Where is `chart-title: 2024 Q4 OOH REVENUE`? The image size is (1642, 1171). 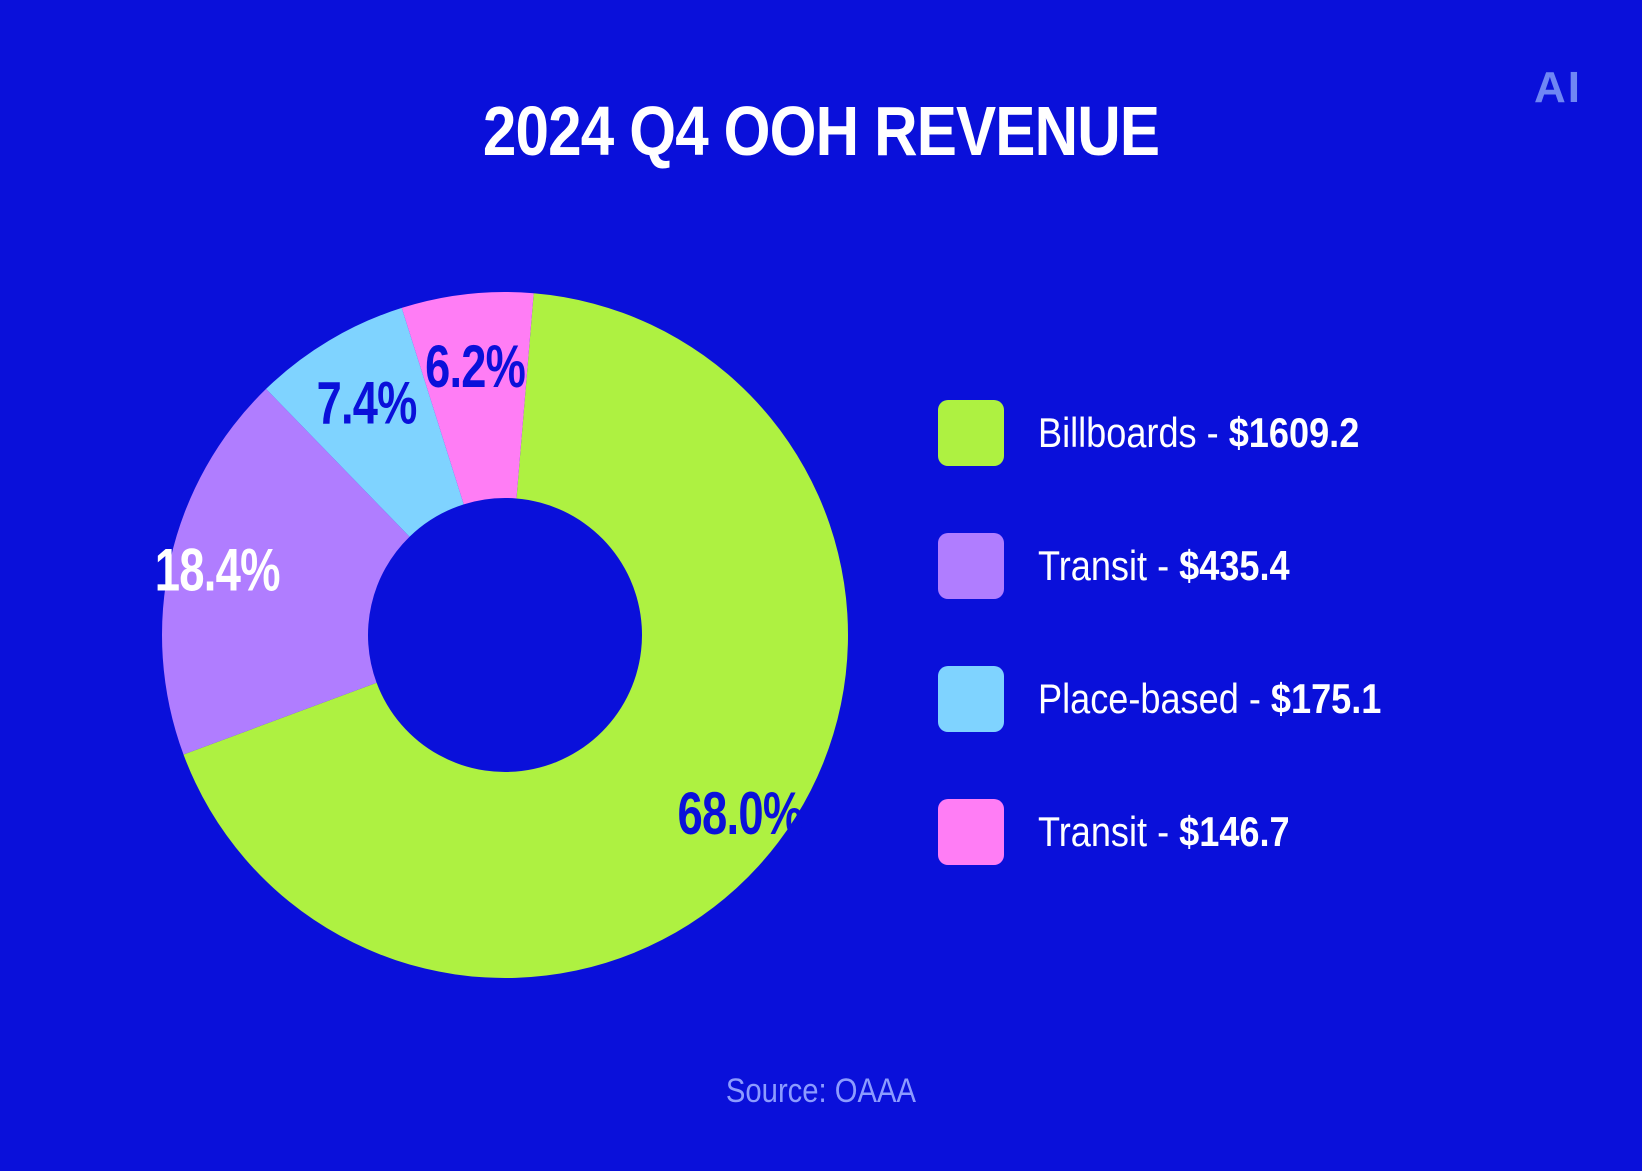 chart-title: 2024 Q4 OOH REVENUE is located at coordinates (821, 131).